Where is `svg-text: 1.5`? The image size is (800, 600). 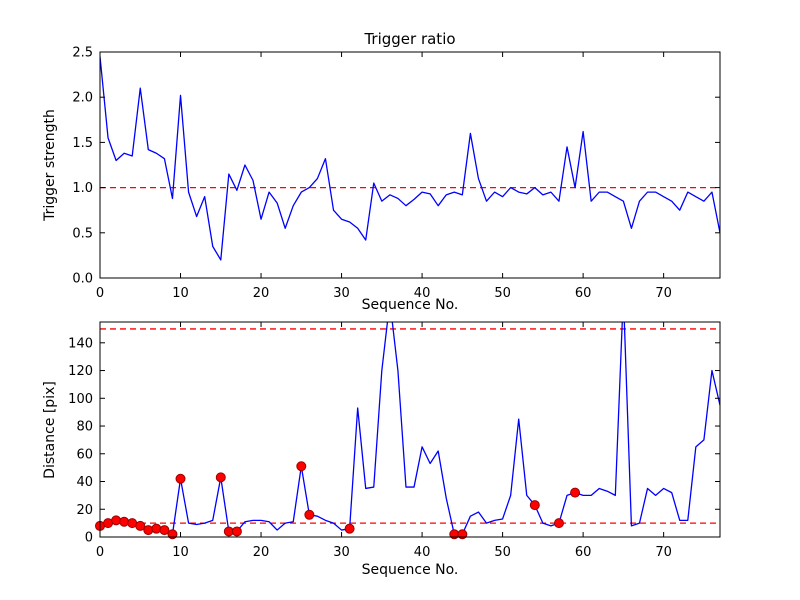 svg-text: 1.5 is located at coordinates (82, 143).